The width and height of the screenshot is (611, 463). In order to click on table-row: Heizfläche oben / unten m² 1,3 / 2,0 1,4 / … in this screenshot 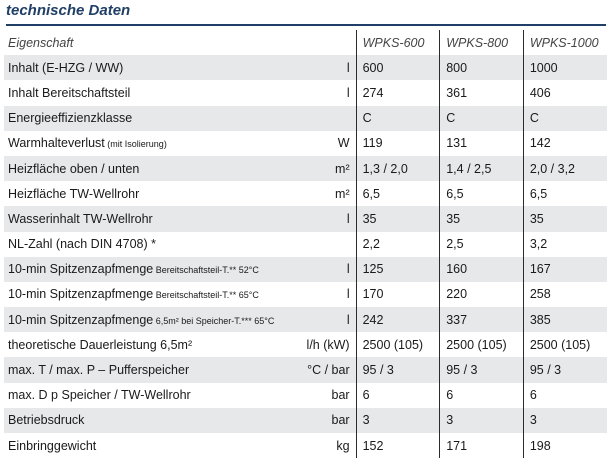, I will do `click(305, 168)`.